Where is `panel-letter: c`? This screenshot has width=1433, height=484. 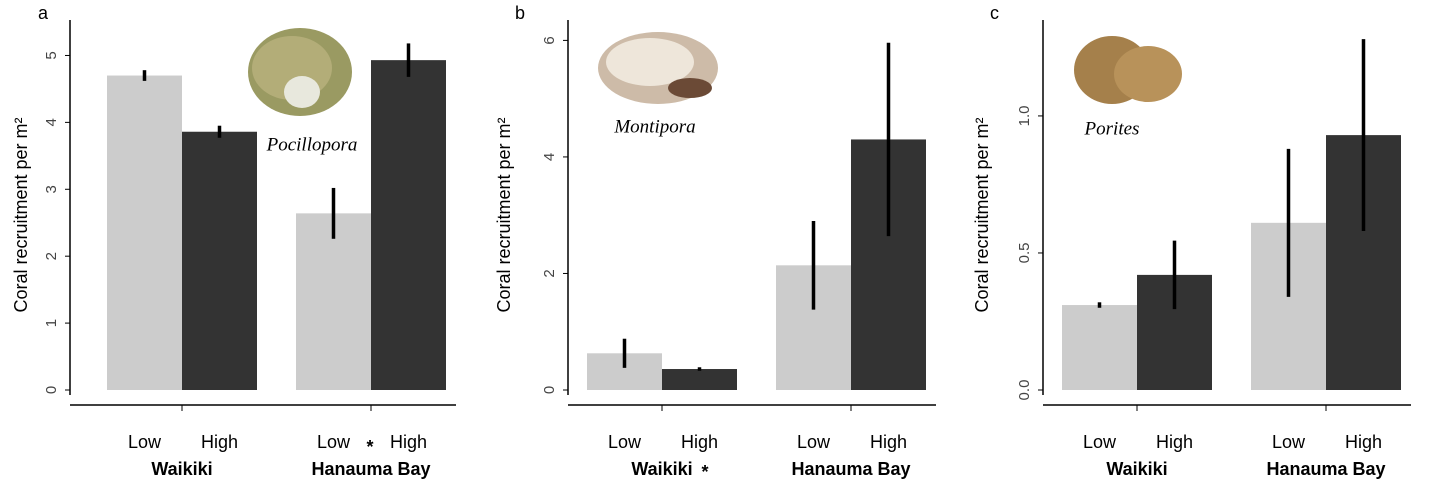
panel-letter: c is located at coordinates (994, 13).